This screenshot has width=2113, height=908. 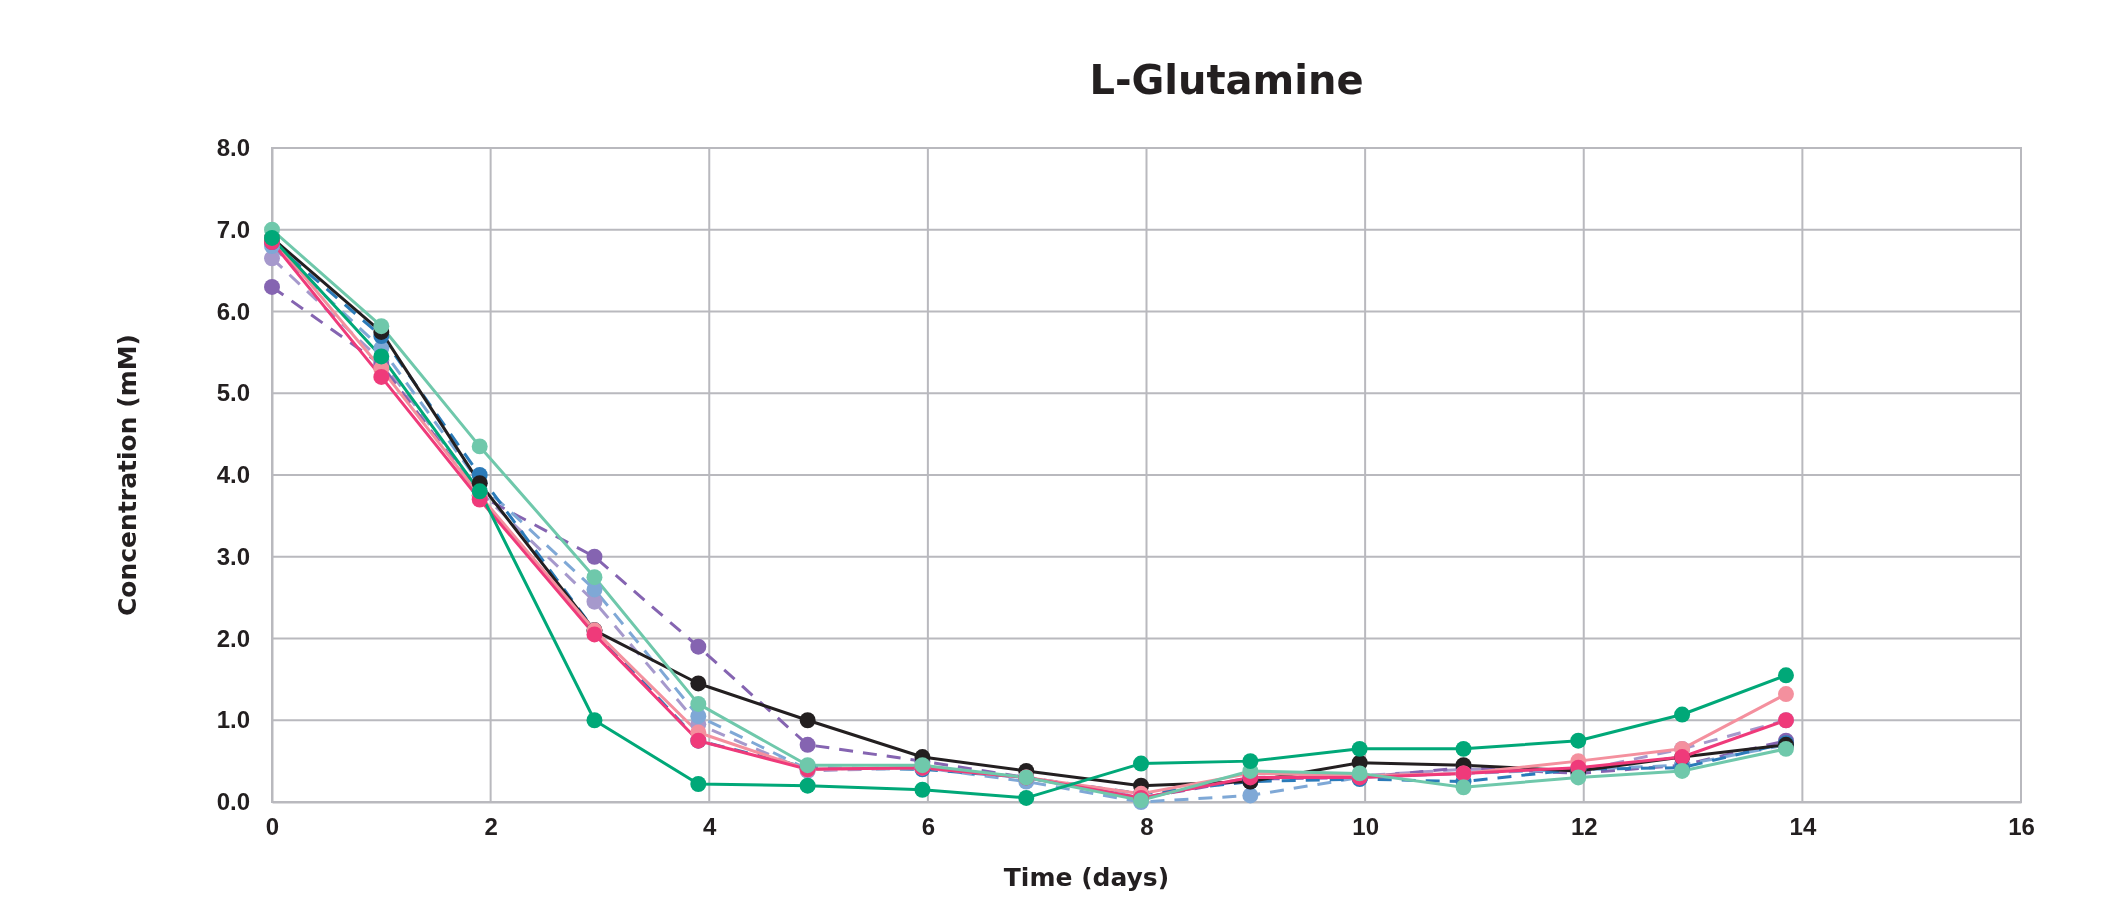 I want to click on chart-title: L-Glutamine, so click(x=1226, y=80).